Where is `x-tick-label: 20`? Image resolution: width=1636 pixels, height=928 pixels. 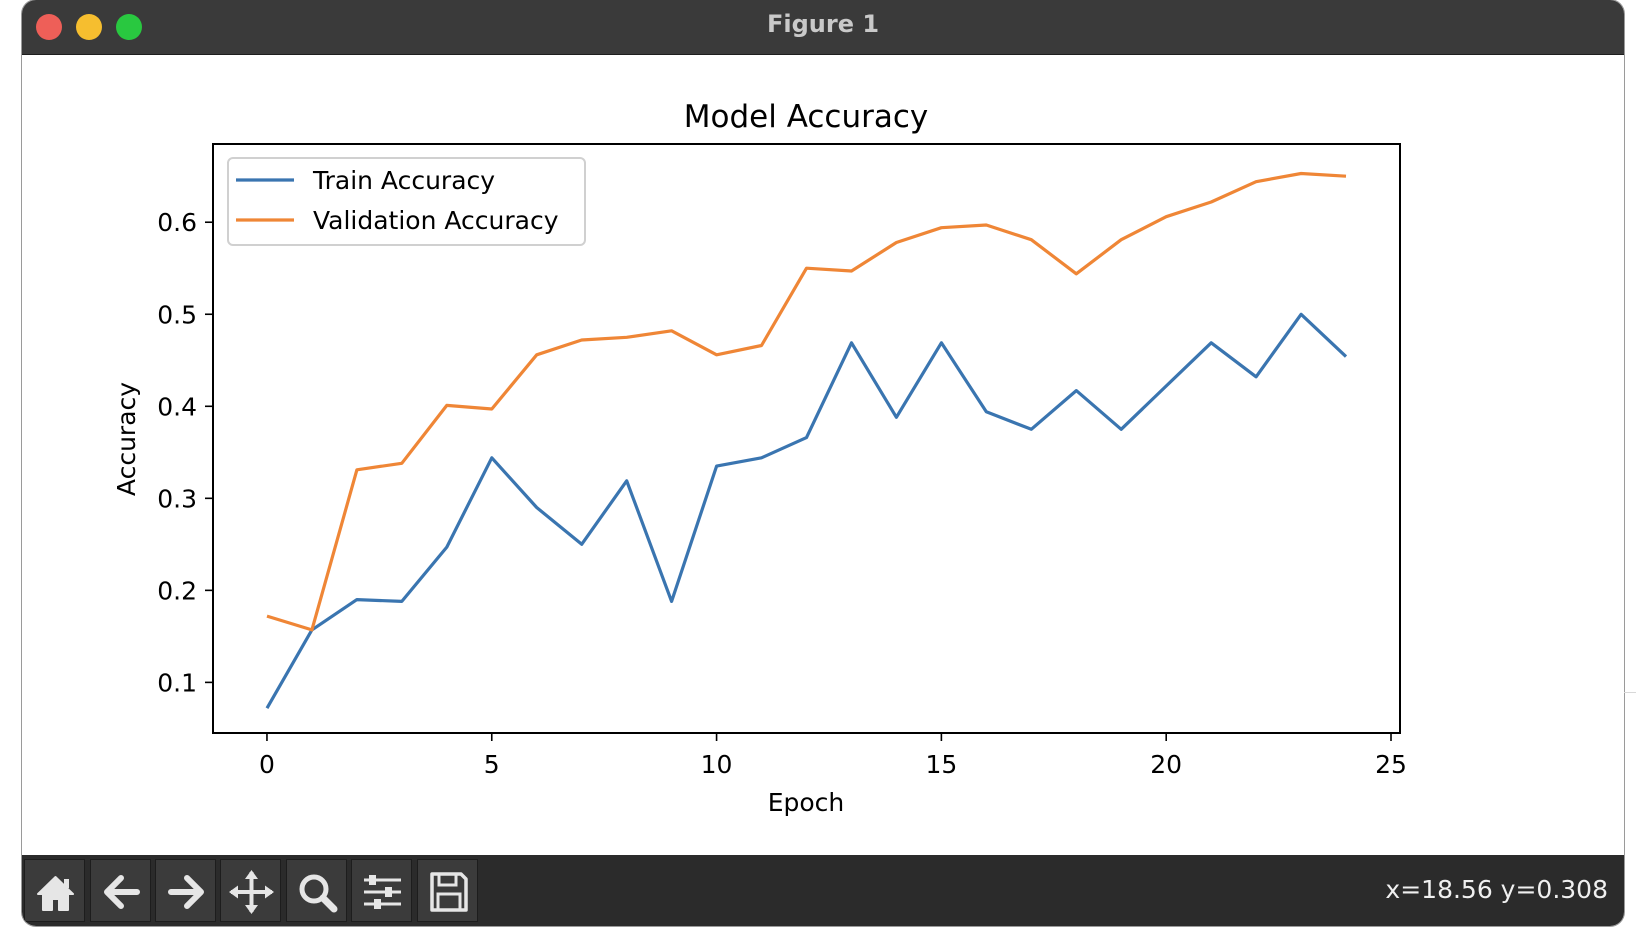
x-tick-label: 20 is located at coordinates (1166, 764).